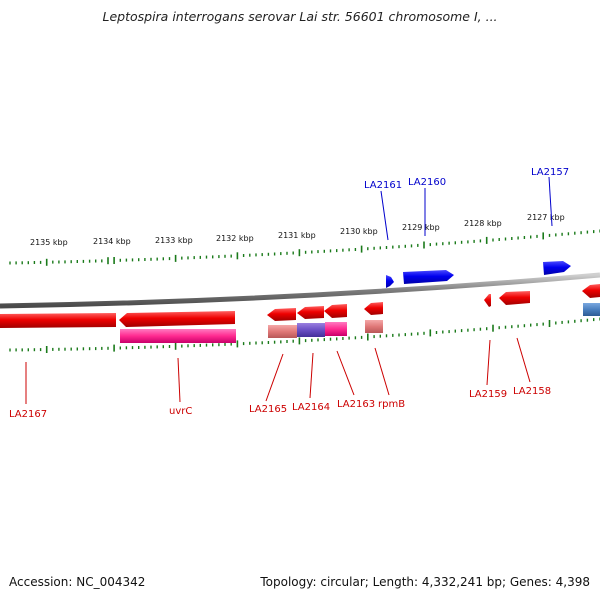 The width and height of the screenshot is (600, 600). I want to click on leader-LA2163, so click(345, 373).